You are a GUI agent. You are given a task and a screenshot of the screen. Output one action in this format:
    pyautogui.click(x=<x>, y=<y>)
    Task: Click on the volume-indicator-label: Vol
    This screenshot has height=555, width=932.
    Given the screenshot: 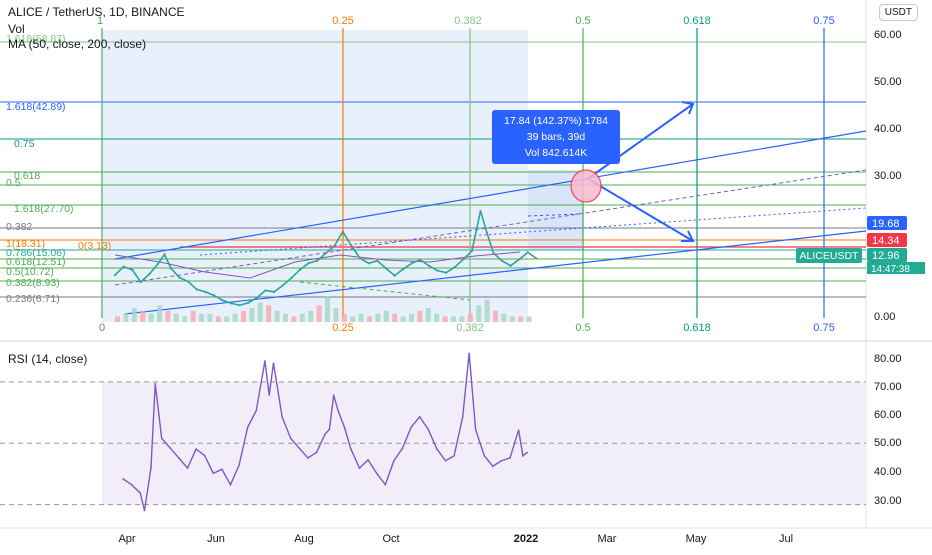 What is the action you would take?
    pyautogui.click(x=16, y=29)
    